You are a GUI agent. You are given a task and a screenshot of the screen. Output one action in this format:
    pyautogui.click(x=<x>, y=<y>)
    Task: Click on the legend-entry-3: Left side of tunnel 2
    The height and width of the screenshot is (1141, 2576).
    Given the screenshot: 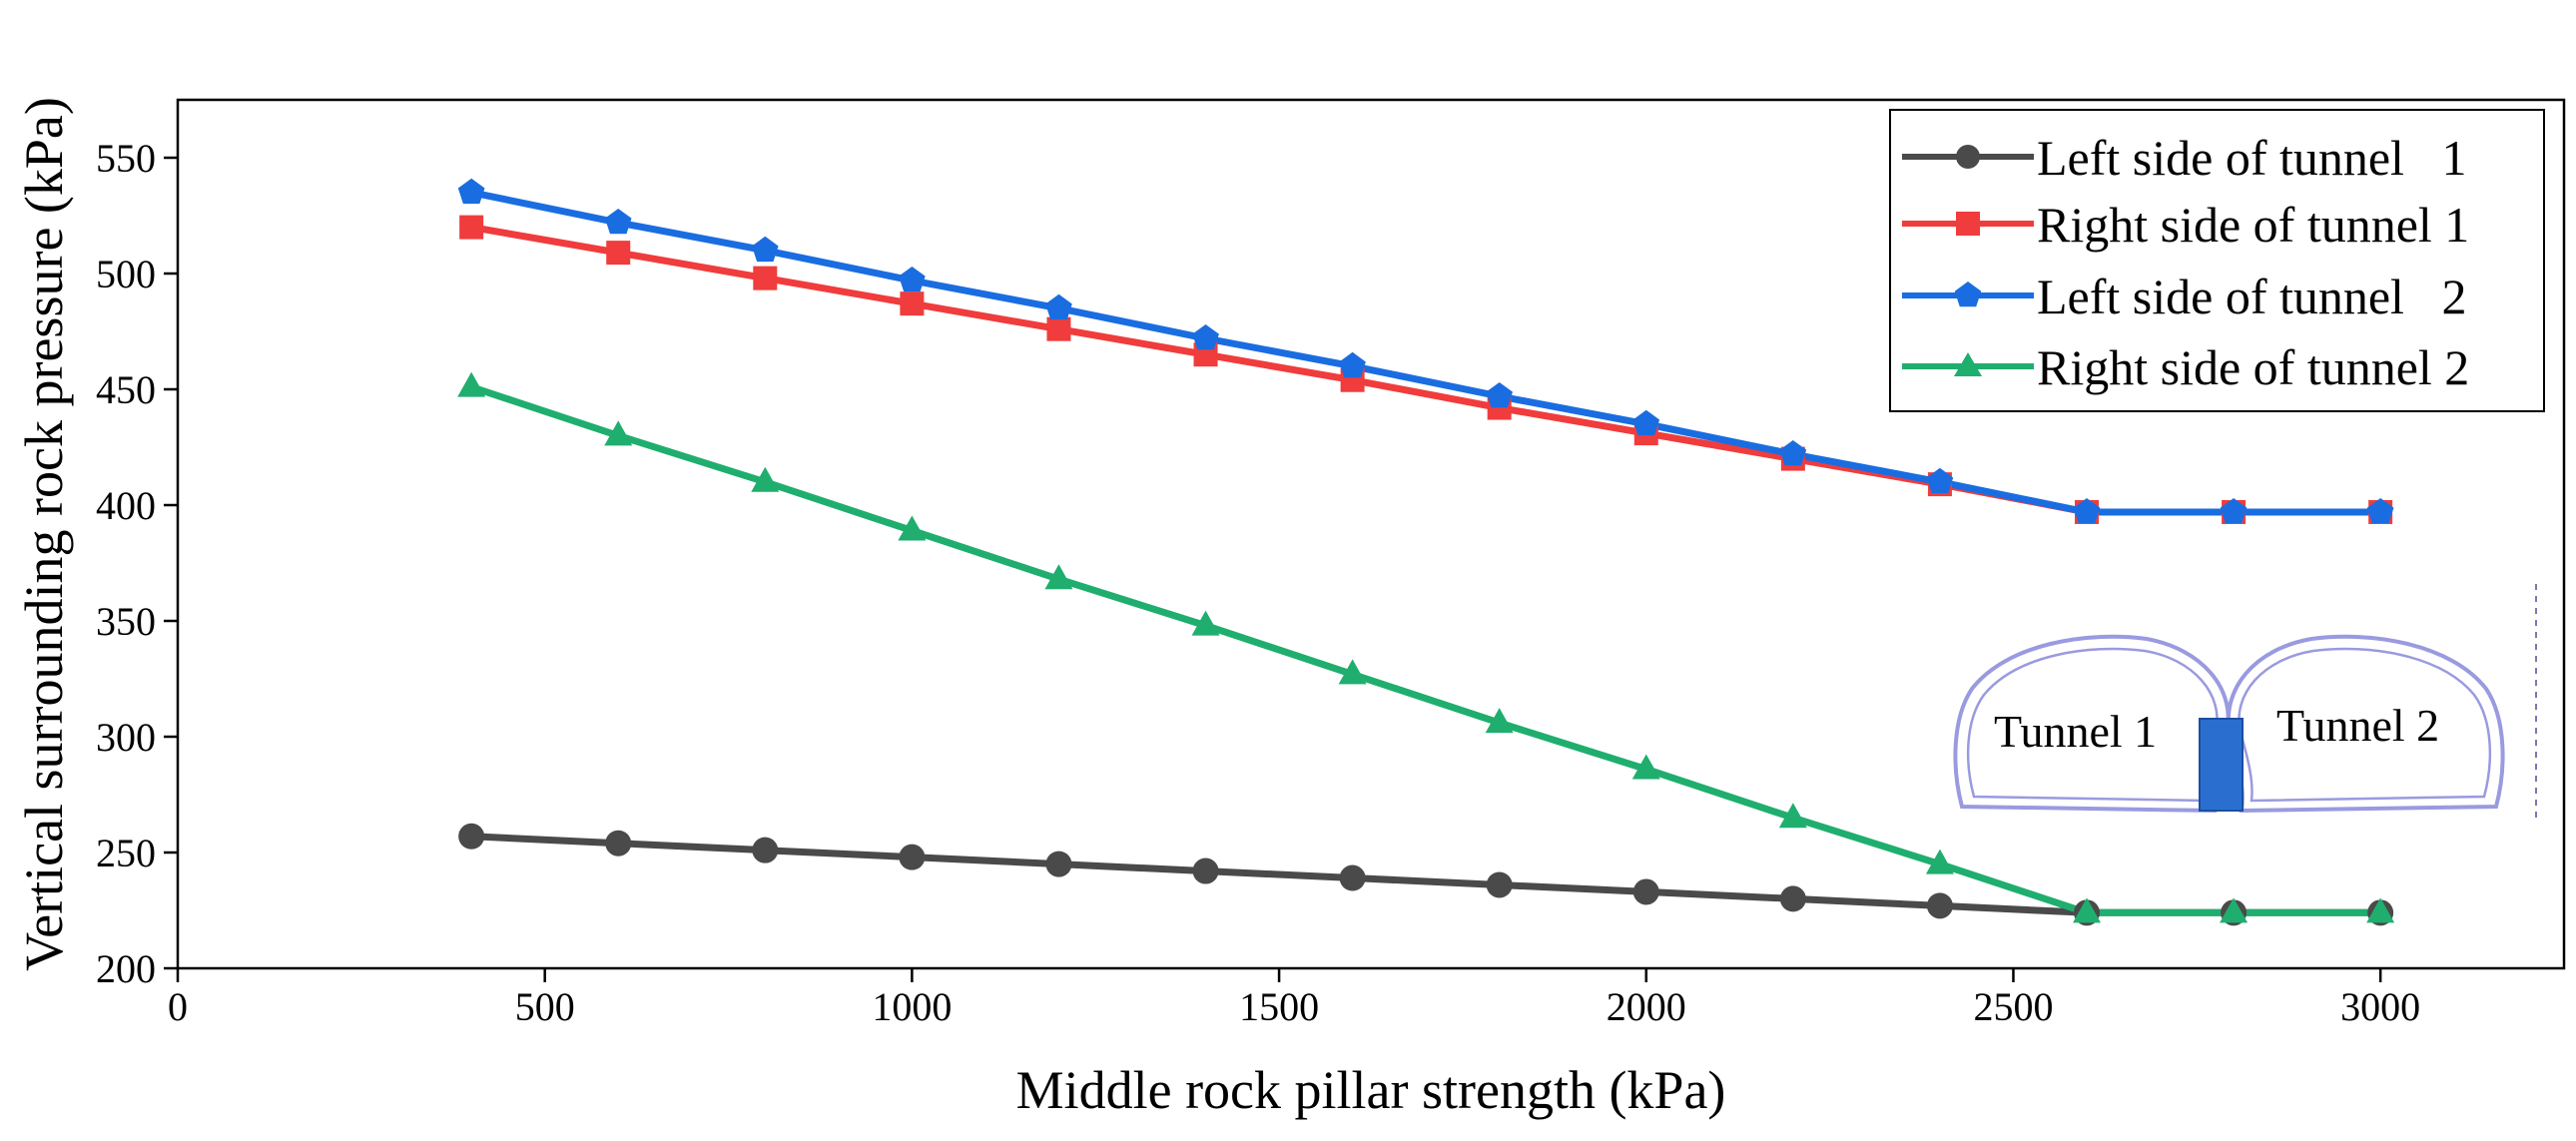 What is the action you would take?
    pyautogui.click(x=2184, y=296)
    